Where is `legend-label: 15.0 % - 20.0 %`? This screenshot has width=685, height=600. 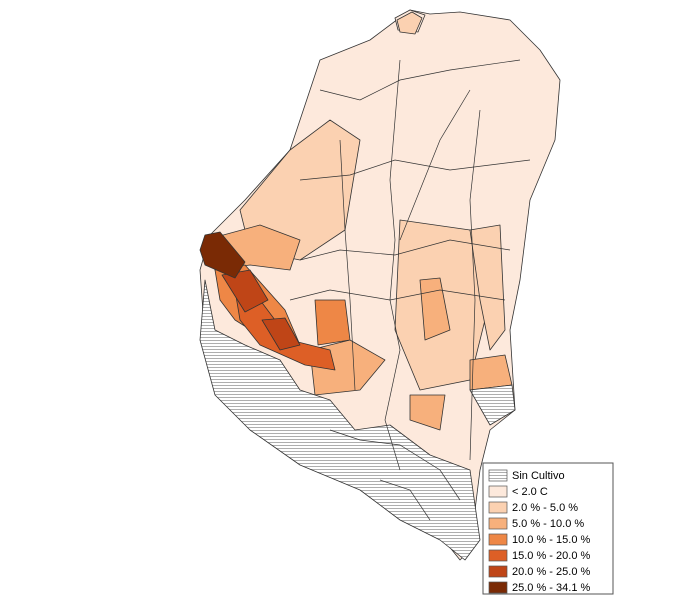 legend-label: 15.0 % - 20.0 % is located at coordinates (551, 556).